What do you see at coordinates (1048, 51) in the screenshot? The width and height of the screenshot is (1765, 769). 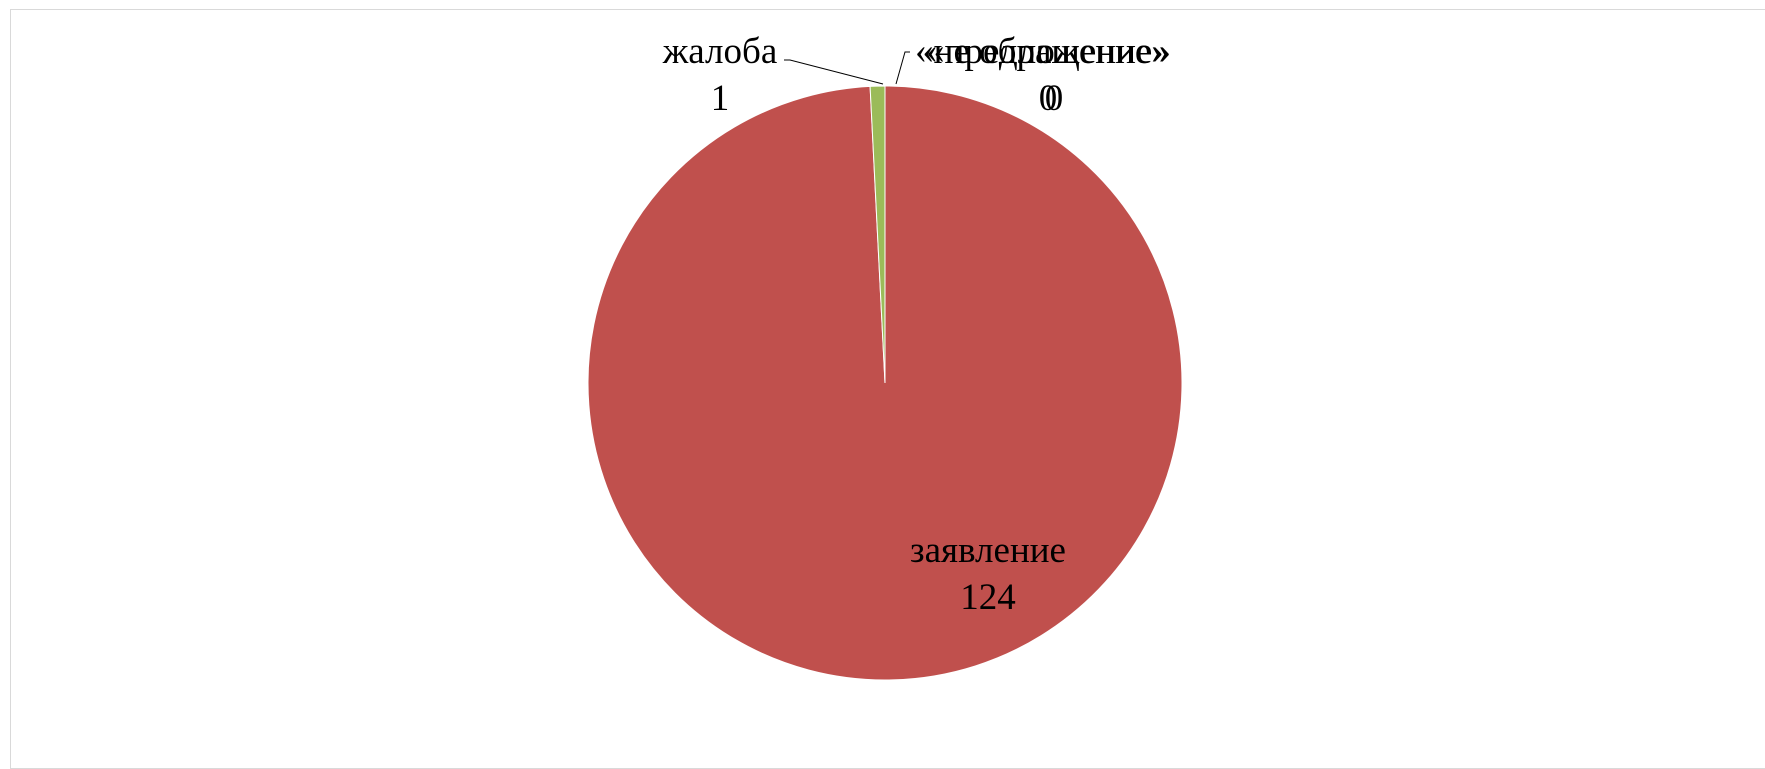 I see `data-label-predlozhenie-name: «предложение»` at bounding box center [1048, 51].